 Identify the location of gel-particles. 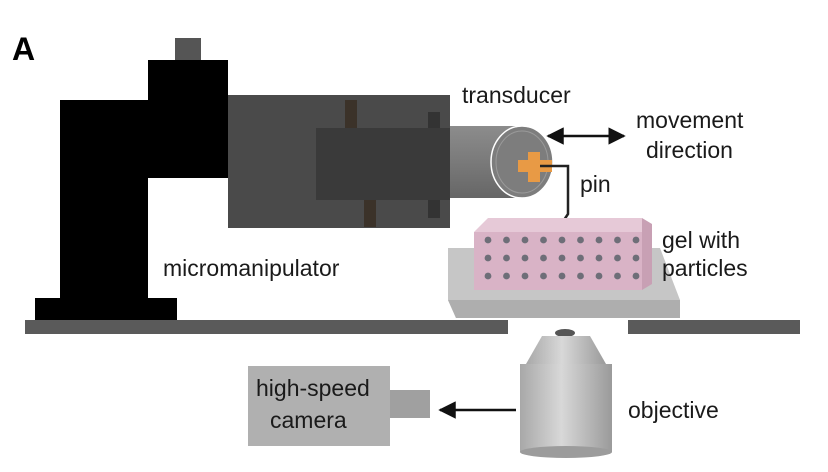
(562, 258).